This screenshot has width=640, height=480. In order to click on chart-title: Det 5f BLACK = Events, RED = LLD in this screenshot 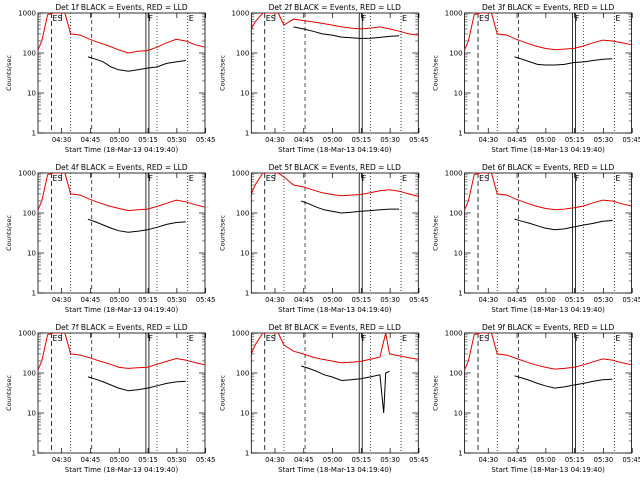, I will do `click(335, 167)`.